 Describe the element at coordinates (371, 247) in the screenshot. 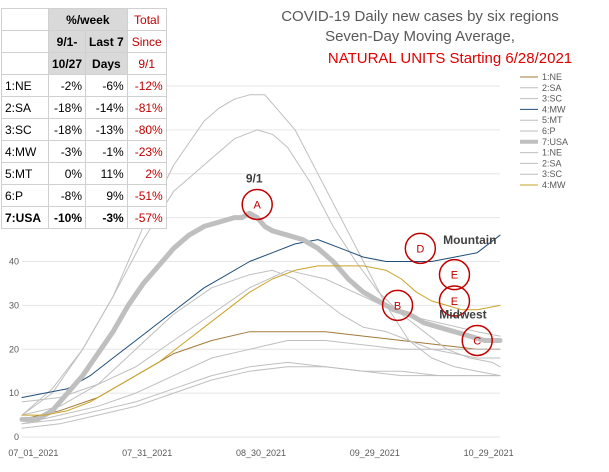

I see `chart-labels: 9/1 Mountain Midwest` at that location.